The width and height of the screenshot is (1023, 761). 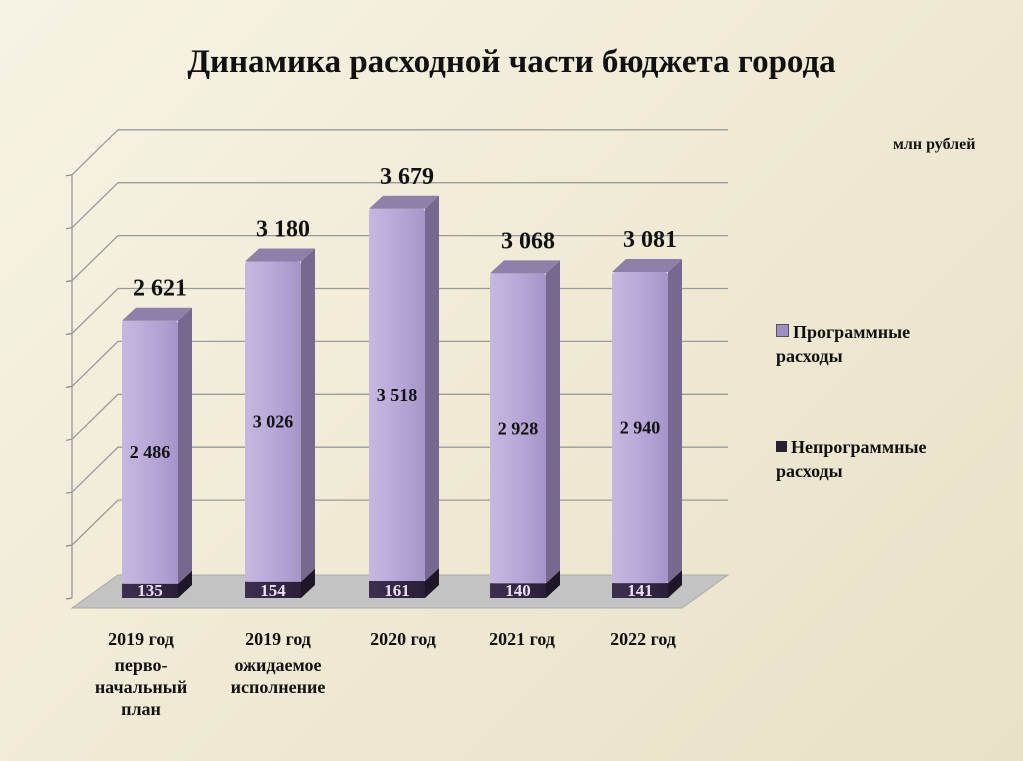 I want to click on category-label-5: 2022 год, so click(x=643, y=639).